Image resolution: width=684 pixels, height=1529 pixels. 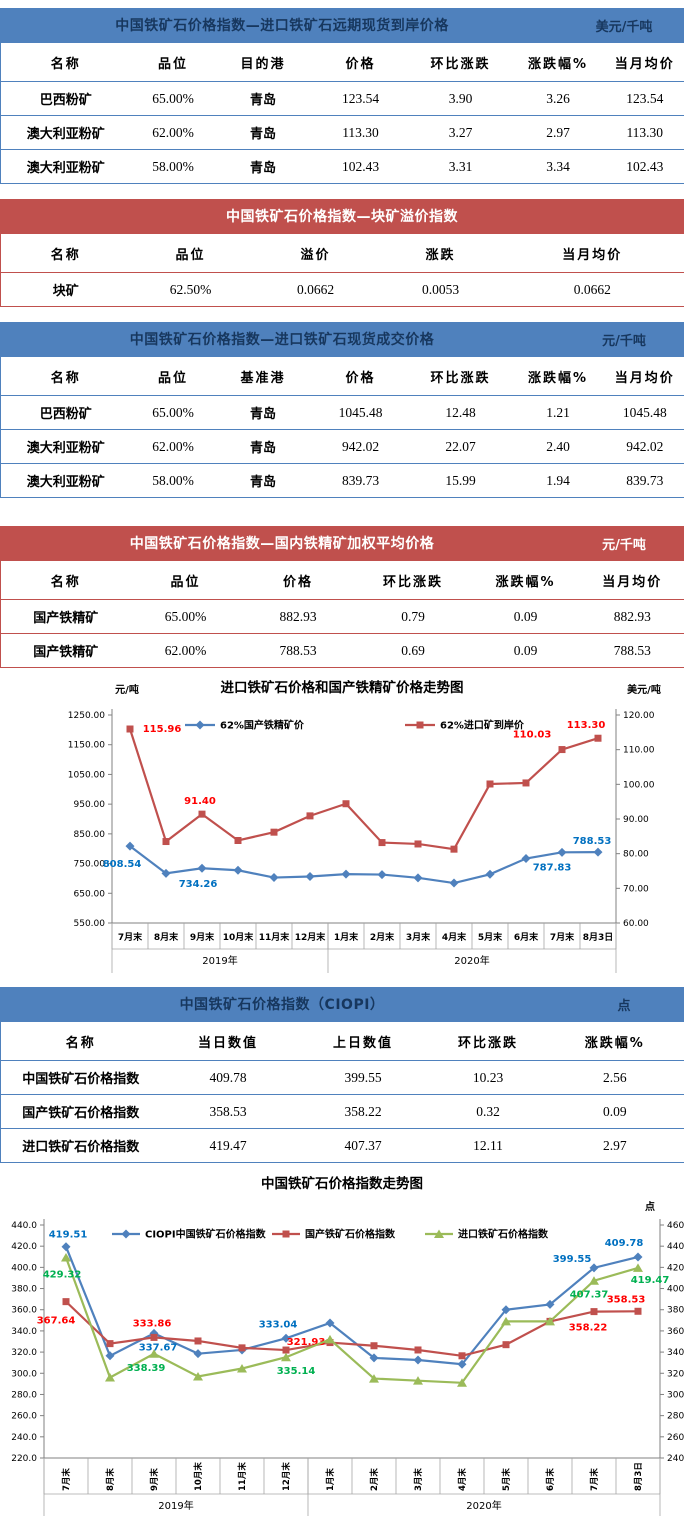 I want to click on table-title: 中国铁矿石价格指数（CIOPI）, so click(x=282, y=1004).